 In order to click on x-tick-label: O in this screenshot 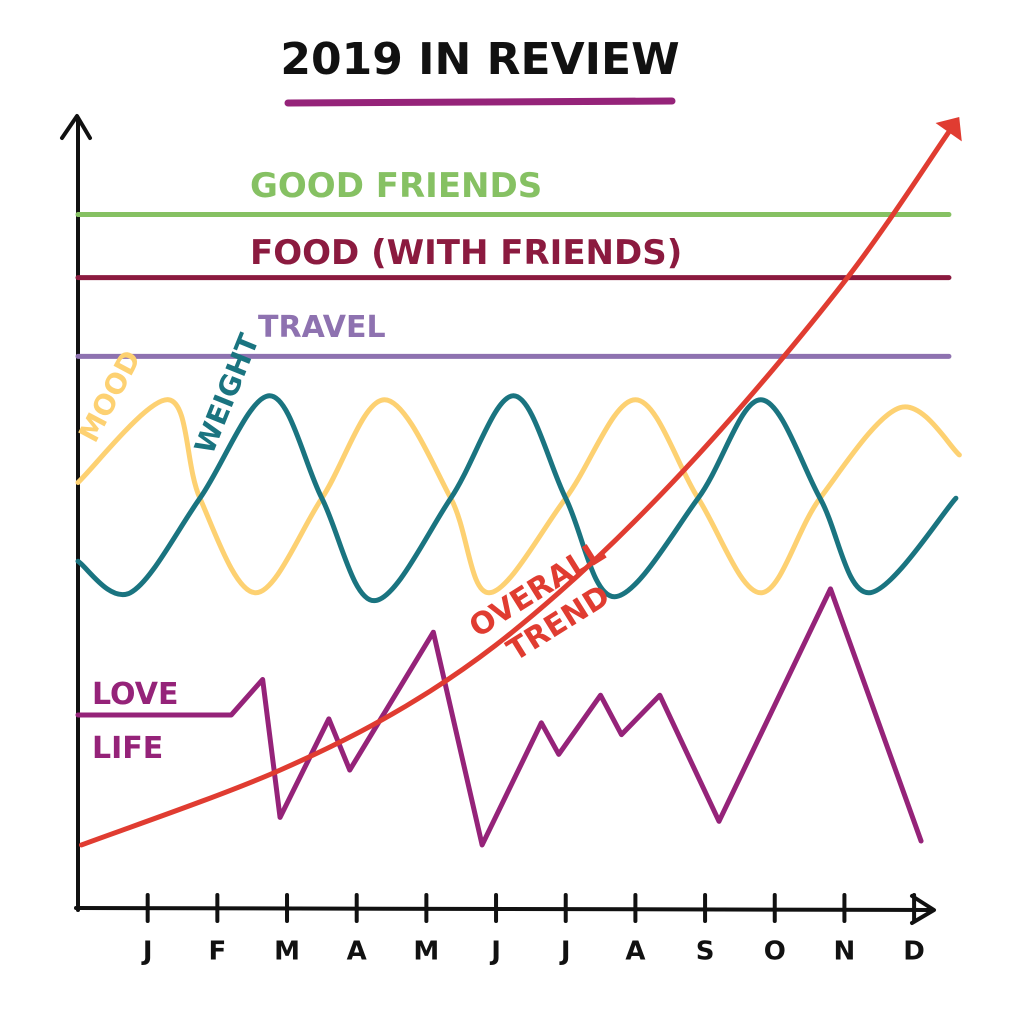, I will do `click(775, 952)`.